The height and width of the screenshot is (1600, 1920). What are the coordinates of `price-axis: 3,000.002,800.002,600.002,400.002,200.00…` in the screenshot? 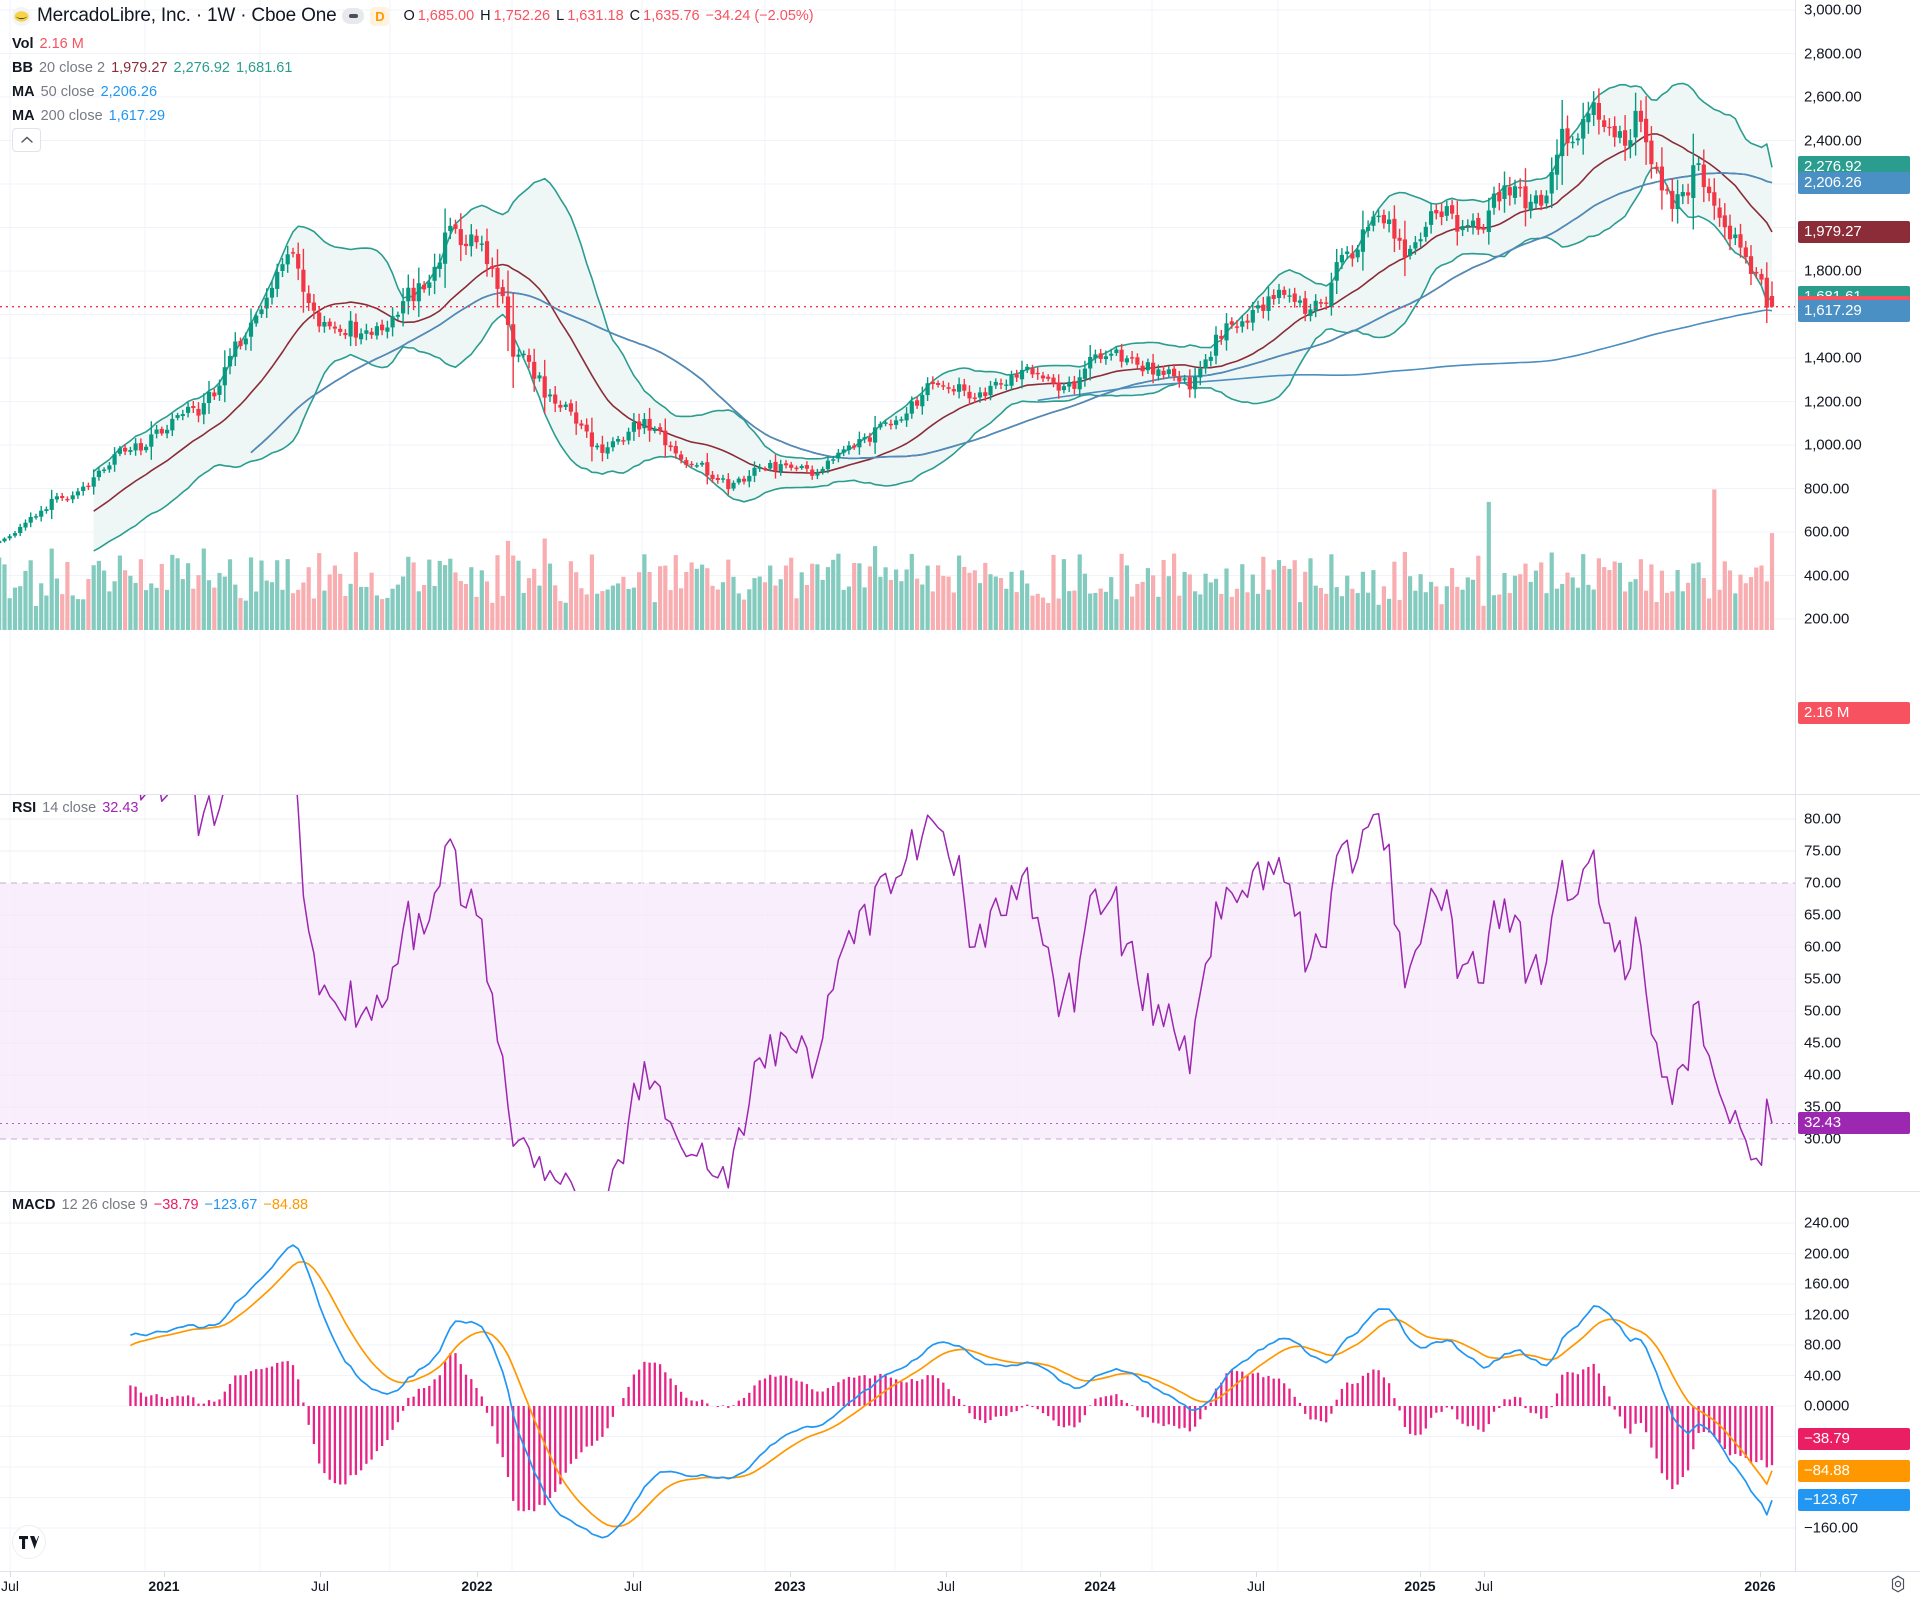 It's located at (1857, 397).